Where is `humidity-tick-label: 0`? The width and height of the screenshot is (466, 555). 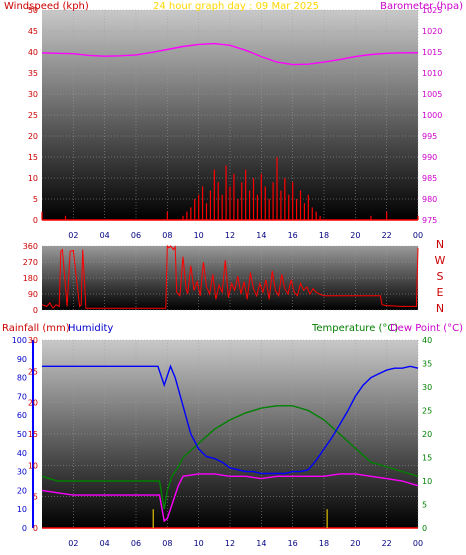
humidity-tick-label: 0 is located at coordinates (24, 528).